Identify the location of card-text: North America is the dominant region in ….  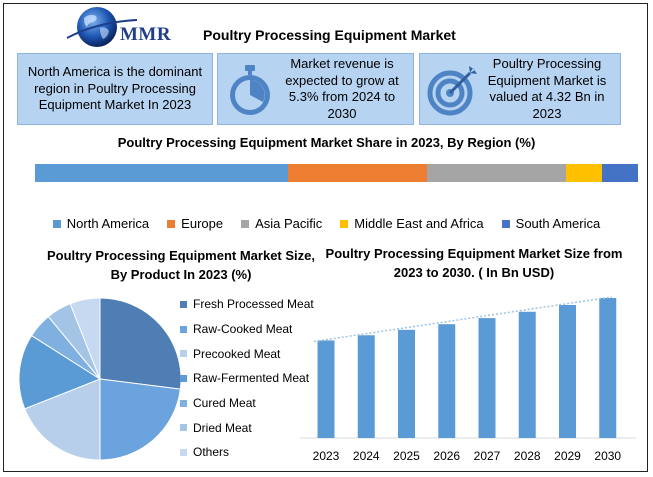
(115, 88).